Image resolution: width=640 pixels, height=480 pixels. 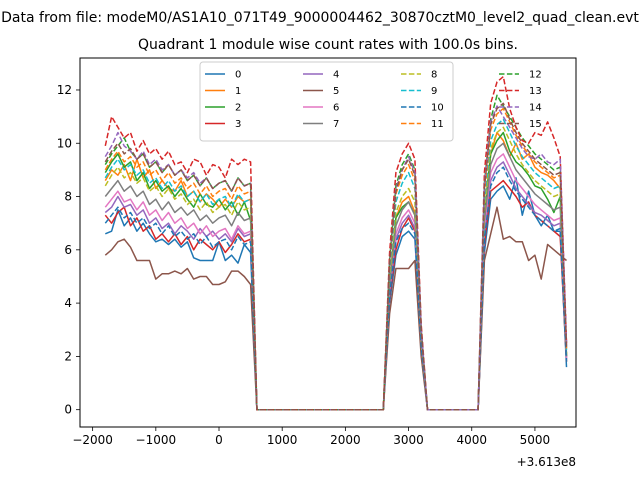 What do you see at coordinates (238, 91) in the screenshot?
I see `legend-label-1: 1` at bounding box center [238, 91].